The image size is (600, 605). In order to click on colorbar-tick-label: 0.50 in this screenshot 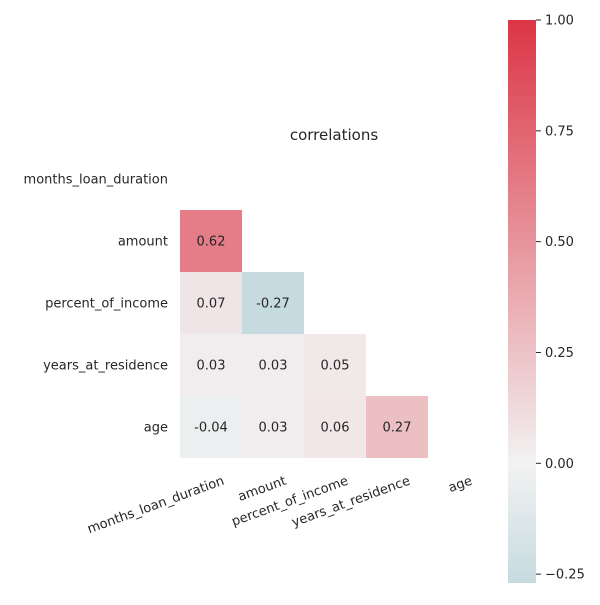, I will do `click(559, 242)`.